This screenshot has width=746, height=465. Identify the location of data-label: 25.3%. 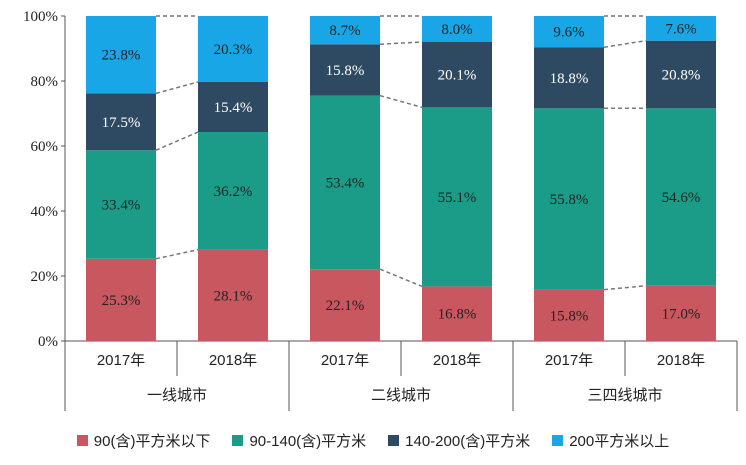
(121, 301).